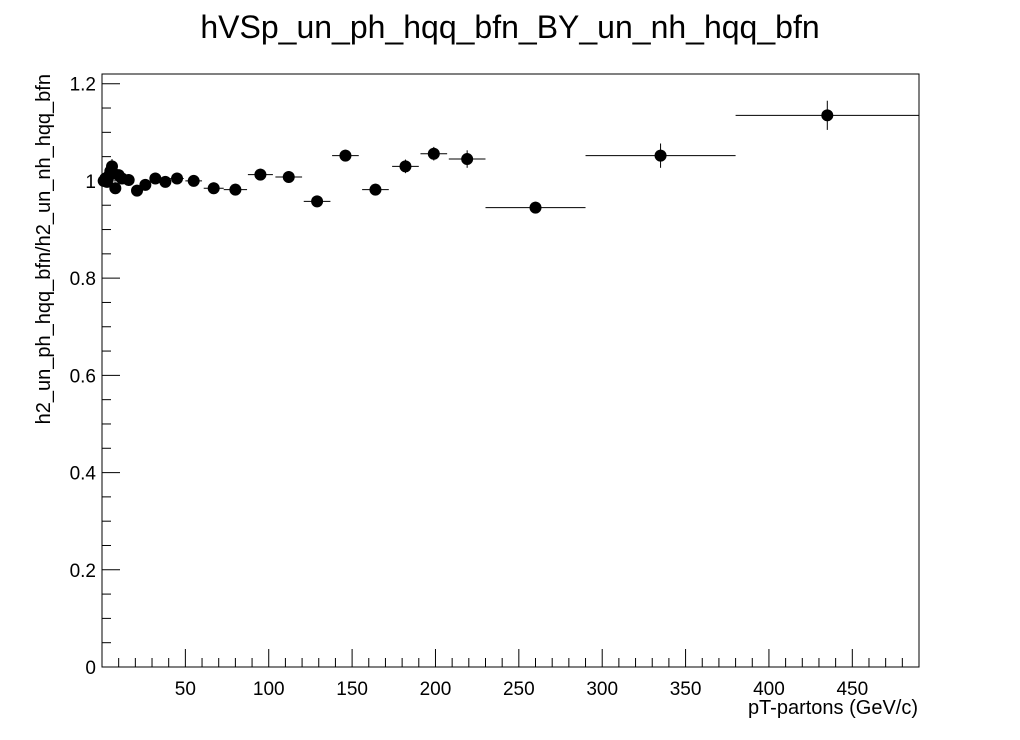 The width and height of the screenshot is (1020, 740). Describe the element at coordinates (509, 27) in the screenshot. I see `chart-title: hVSp_un_ph_hqq_bfn_BY_un_nh_hqq_bfn` at that location.